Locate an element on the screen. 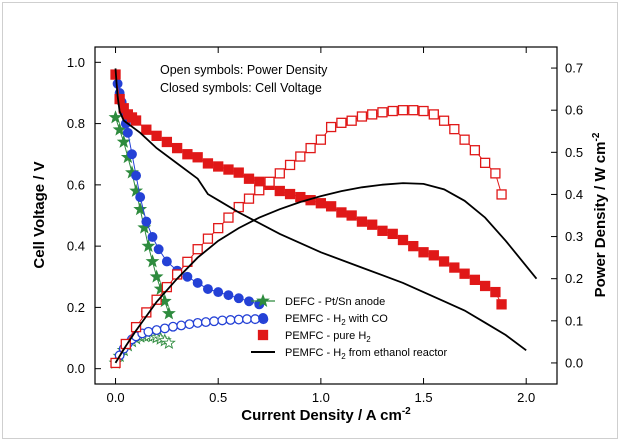  x-tick-label: 1.0 is located at coordinates (321, 397).